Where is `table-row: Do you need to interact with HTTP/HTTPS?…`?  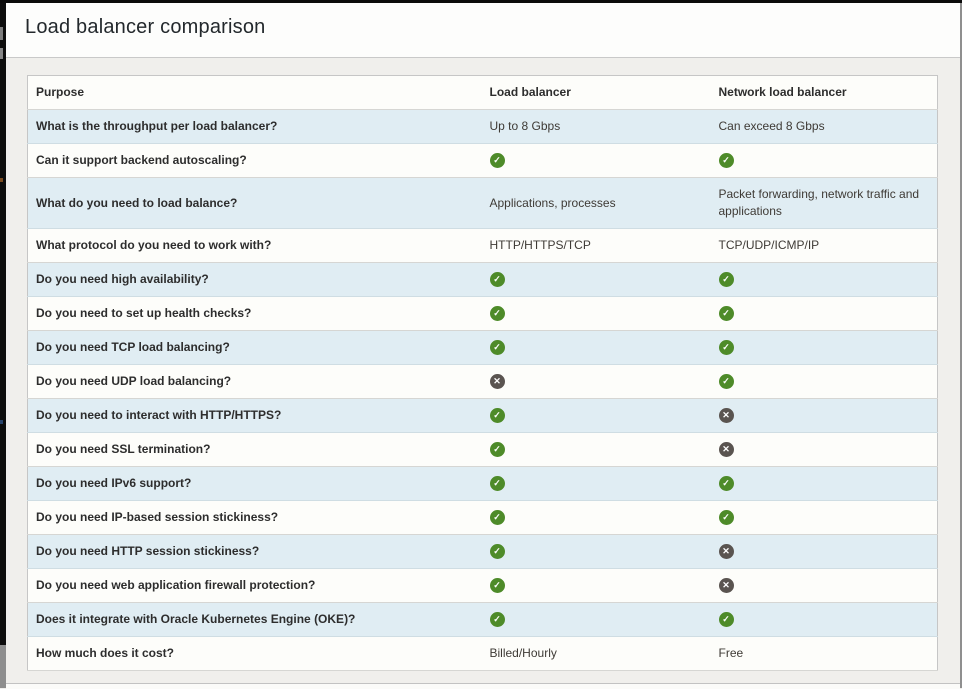 table-row: Do you need to interact with HTTP/HTTPS?… is located at coordinates (482, 415).